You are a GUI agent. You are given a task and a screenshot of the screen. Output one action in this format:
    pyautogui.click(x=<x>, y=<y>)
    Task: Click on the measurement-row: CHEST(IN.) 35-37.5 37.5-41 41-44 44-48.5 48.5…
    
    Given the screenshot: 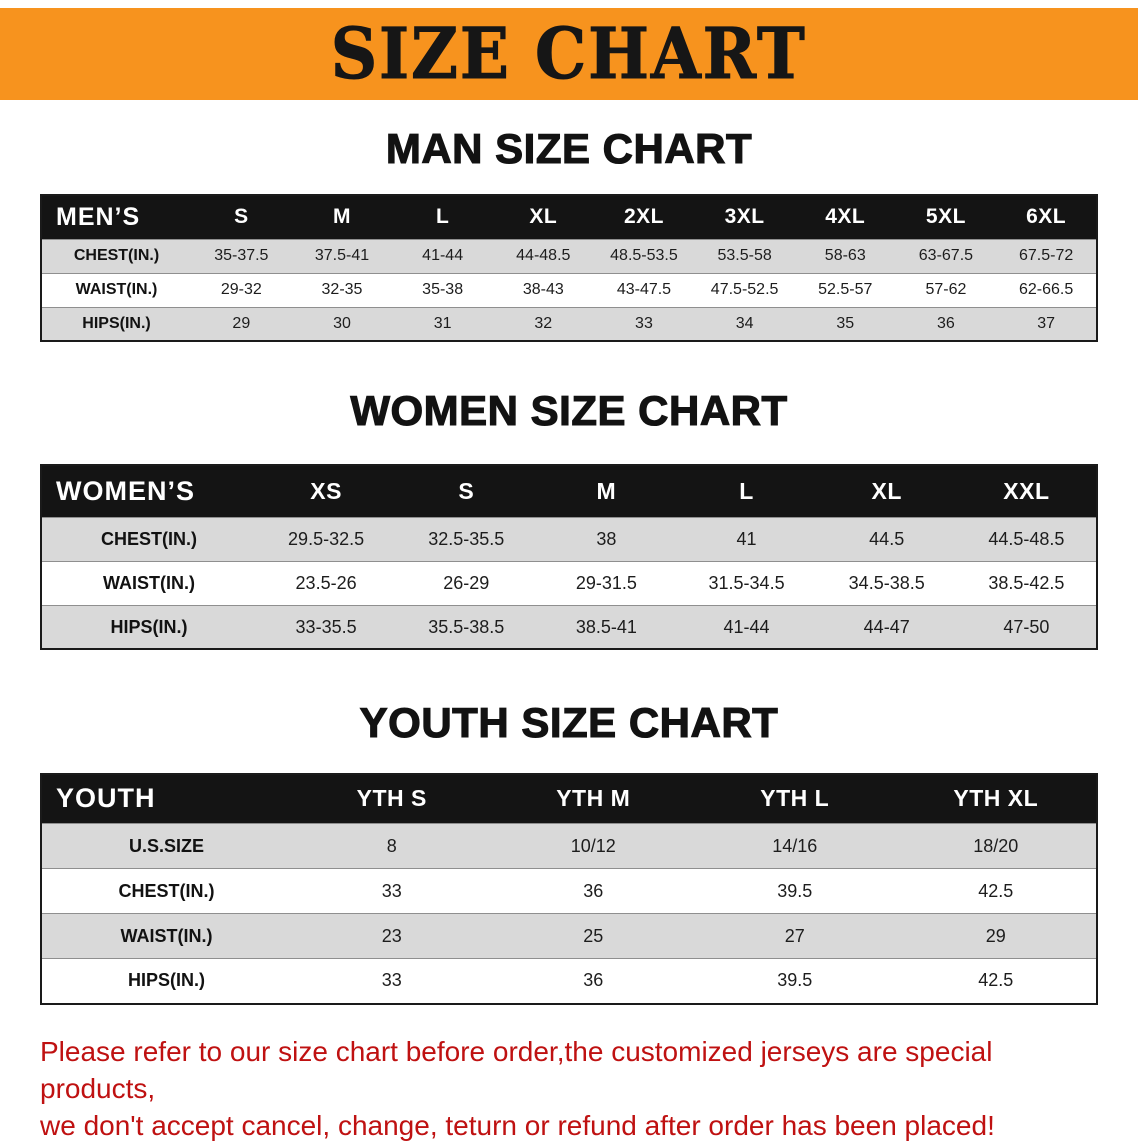 What is the action you would take?
    pyautogui.click(x=569, y=256)
    